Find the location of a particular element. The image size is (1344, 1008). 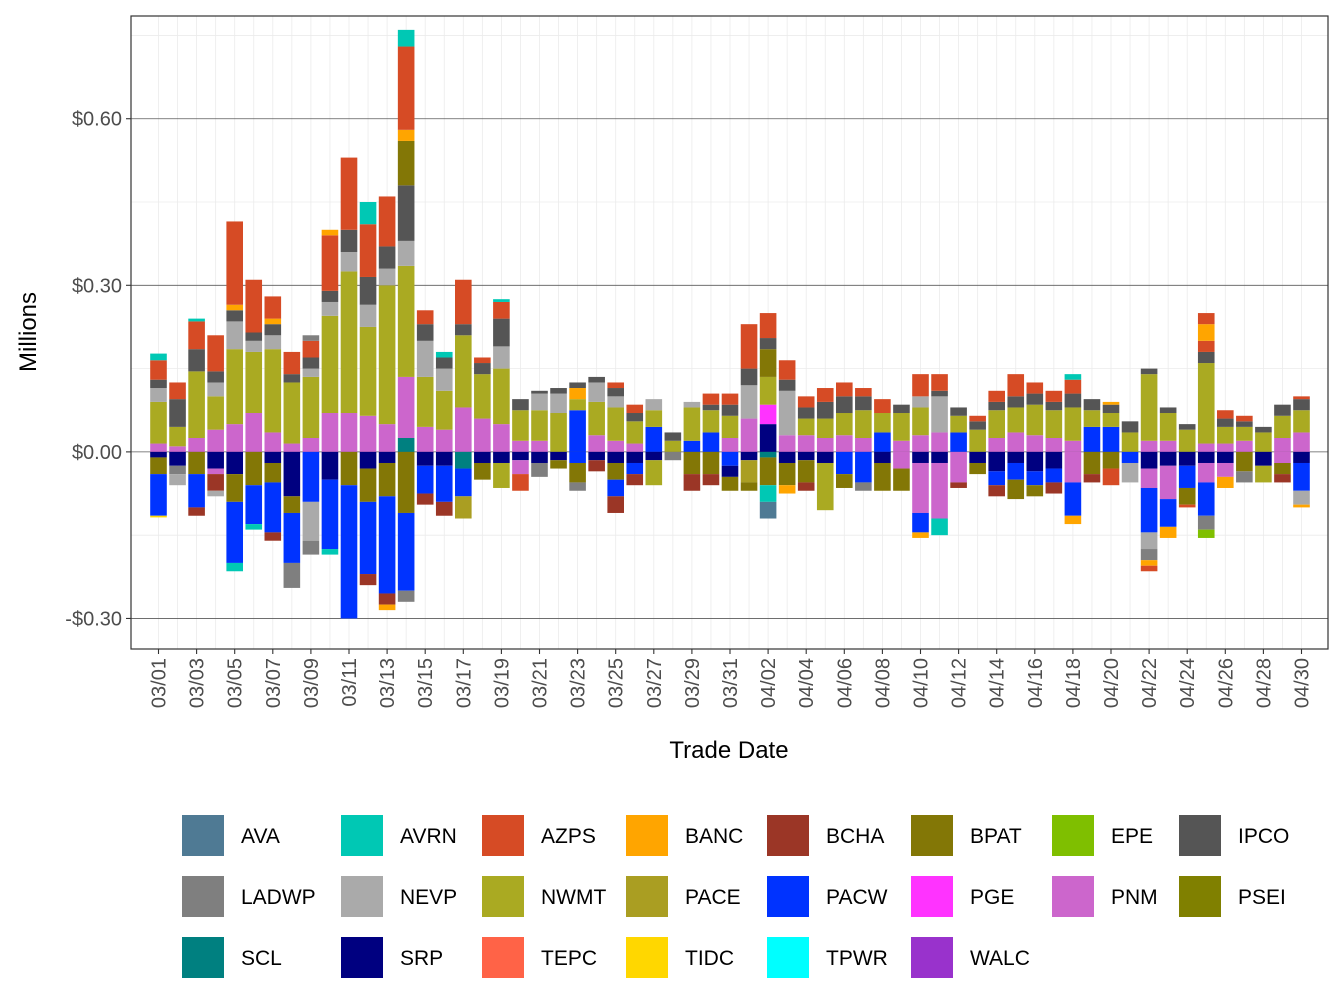

legend-label: PACW is located at coordinates (857, 897).